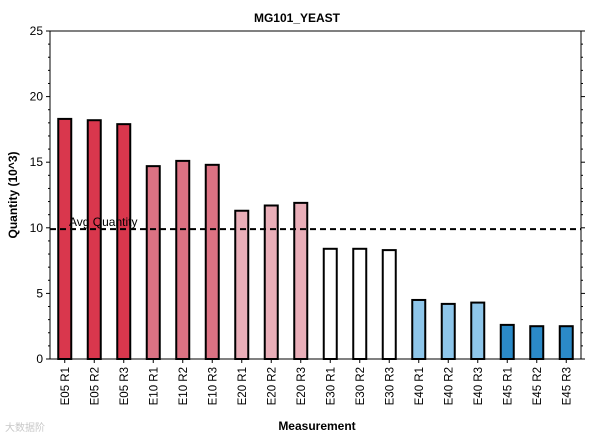 The height and width of the screenshot is (438, 589). What do you see at coordinates (154, 386) in the screenshot?
I see `x-tick-label: E10 R1` at bounding box center [154, 386].